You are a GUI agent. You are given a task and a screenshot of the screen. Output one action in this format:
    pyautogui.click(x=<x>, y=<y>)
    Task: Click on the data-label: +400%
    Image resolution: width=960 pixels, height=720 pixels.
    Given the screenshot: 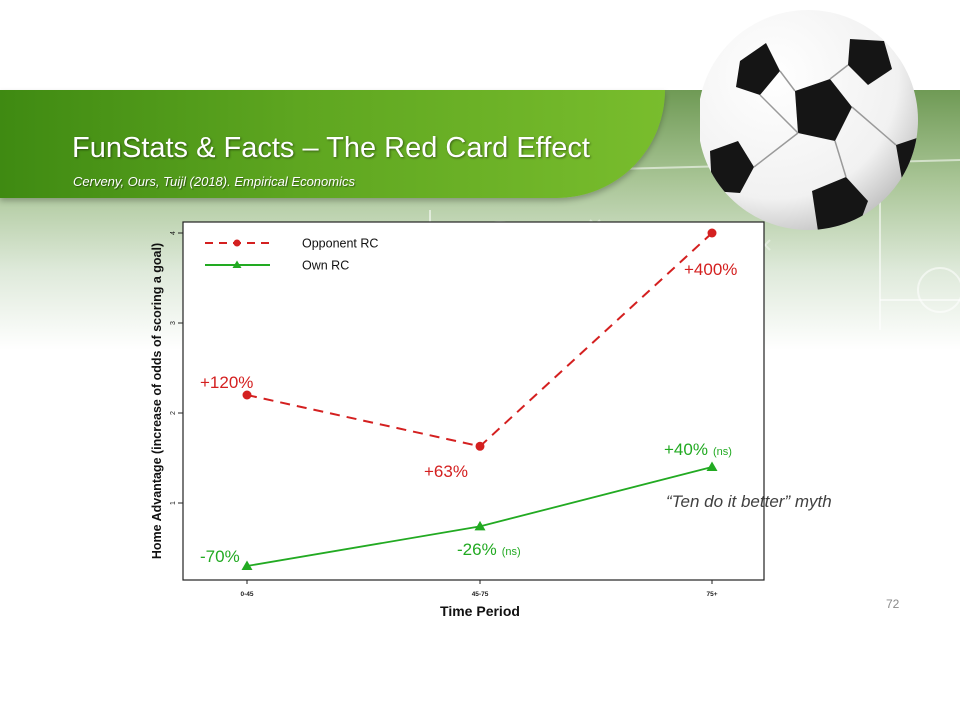 What is the action you would take?
    pyautogui.click(x=710, y=269)
    